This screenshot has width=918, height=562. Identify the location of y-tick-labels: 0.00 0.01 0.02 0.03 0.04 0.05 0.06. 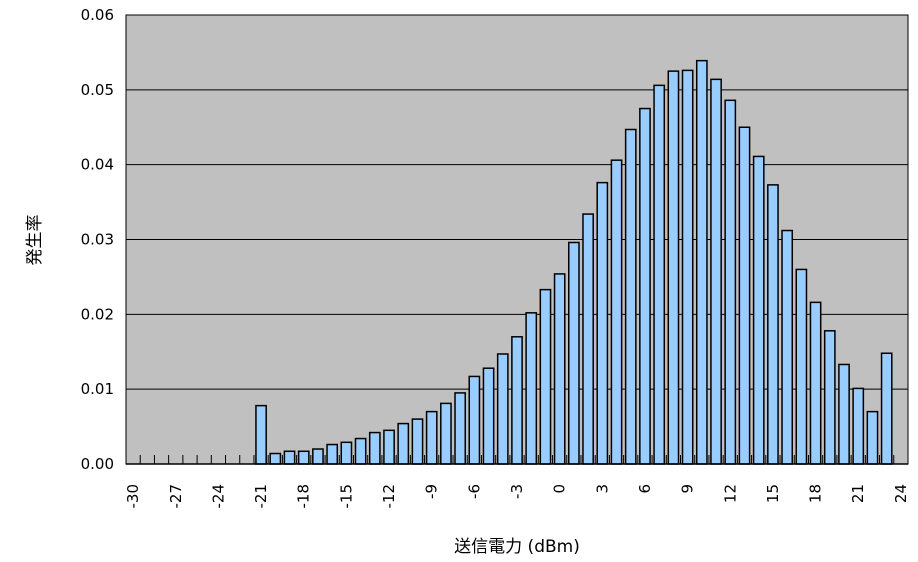
(97, 239).